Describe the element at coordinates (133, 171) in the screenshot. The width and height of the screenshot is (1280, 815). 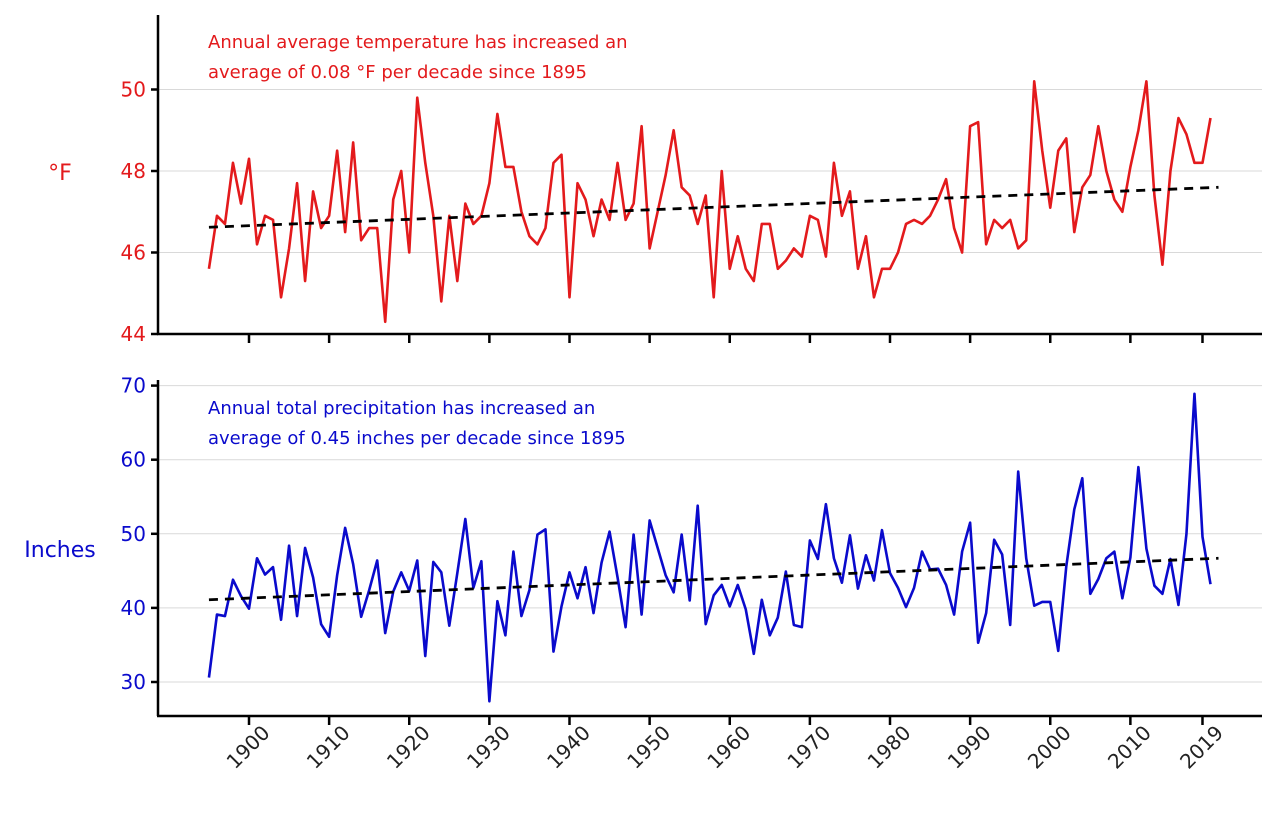
I see `y-tick-label: 48` at that location.